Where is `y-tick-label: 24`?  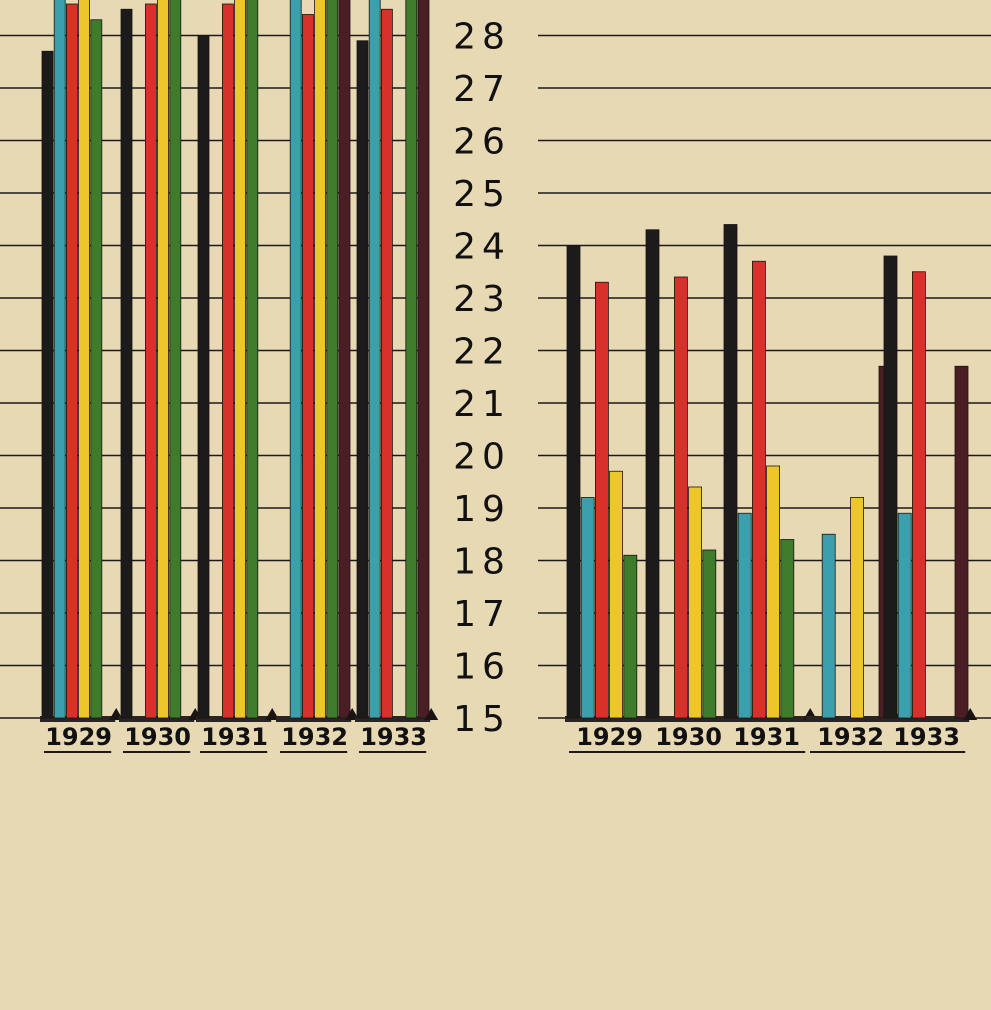 y-tick-label: 24 is located at coordinates (482, 247).